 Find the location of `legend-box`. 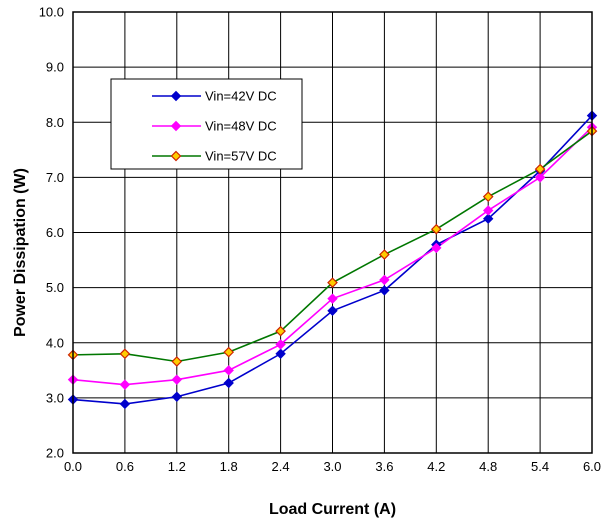

legend-box is located at coordinates (206, 124).